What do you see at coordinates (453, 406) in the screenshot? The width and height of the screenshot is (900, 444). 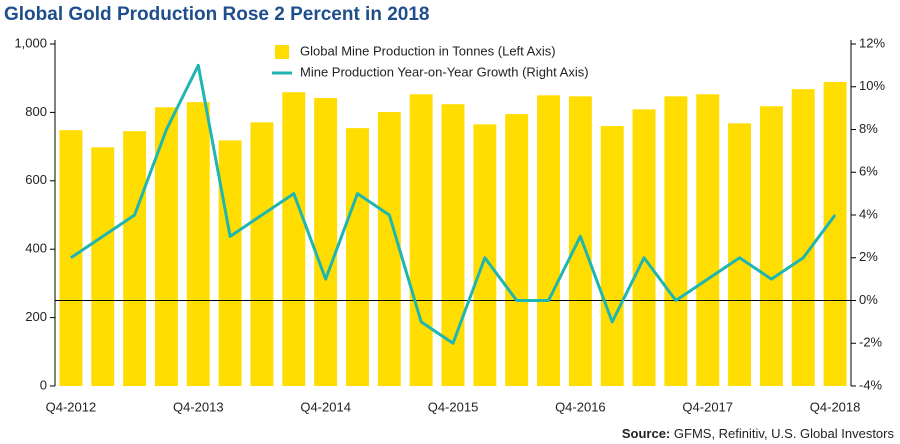 I see `x-tick-label: Q4-2015` at bounding box center [453, 406].